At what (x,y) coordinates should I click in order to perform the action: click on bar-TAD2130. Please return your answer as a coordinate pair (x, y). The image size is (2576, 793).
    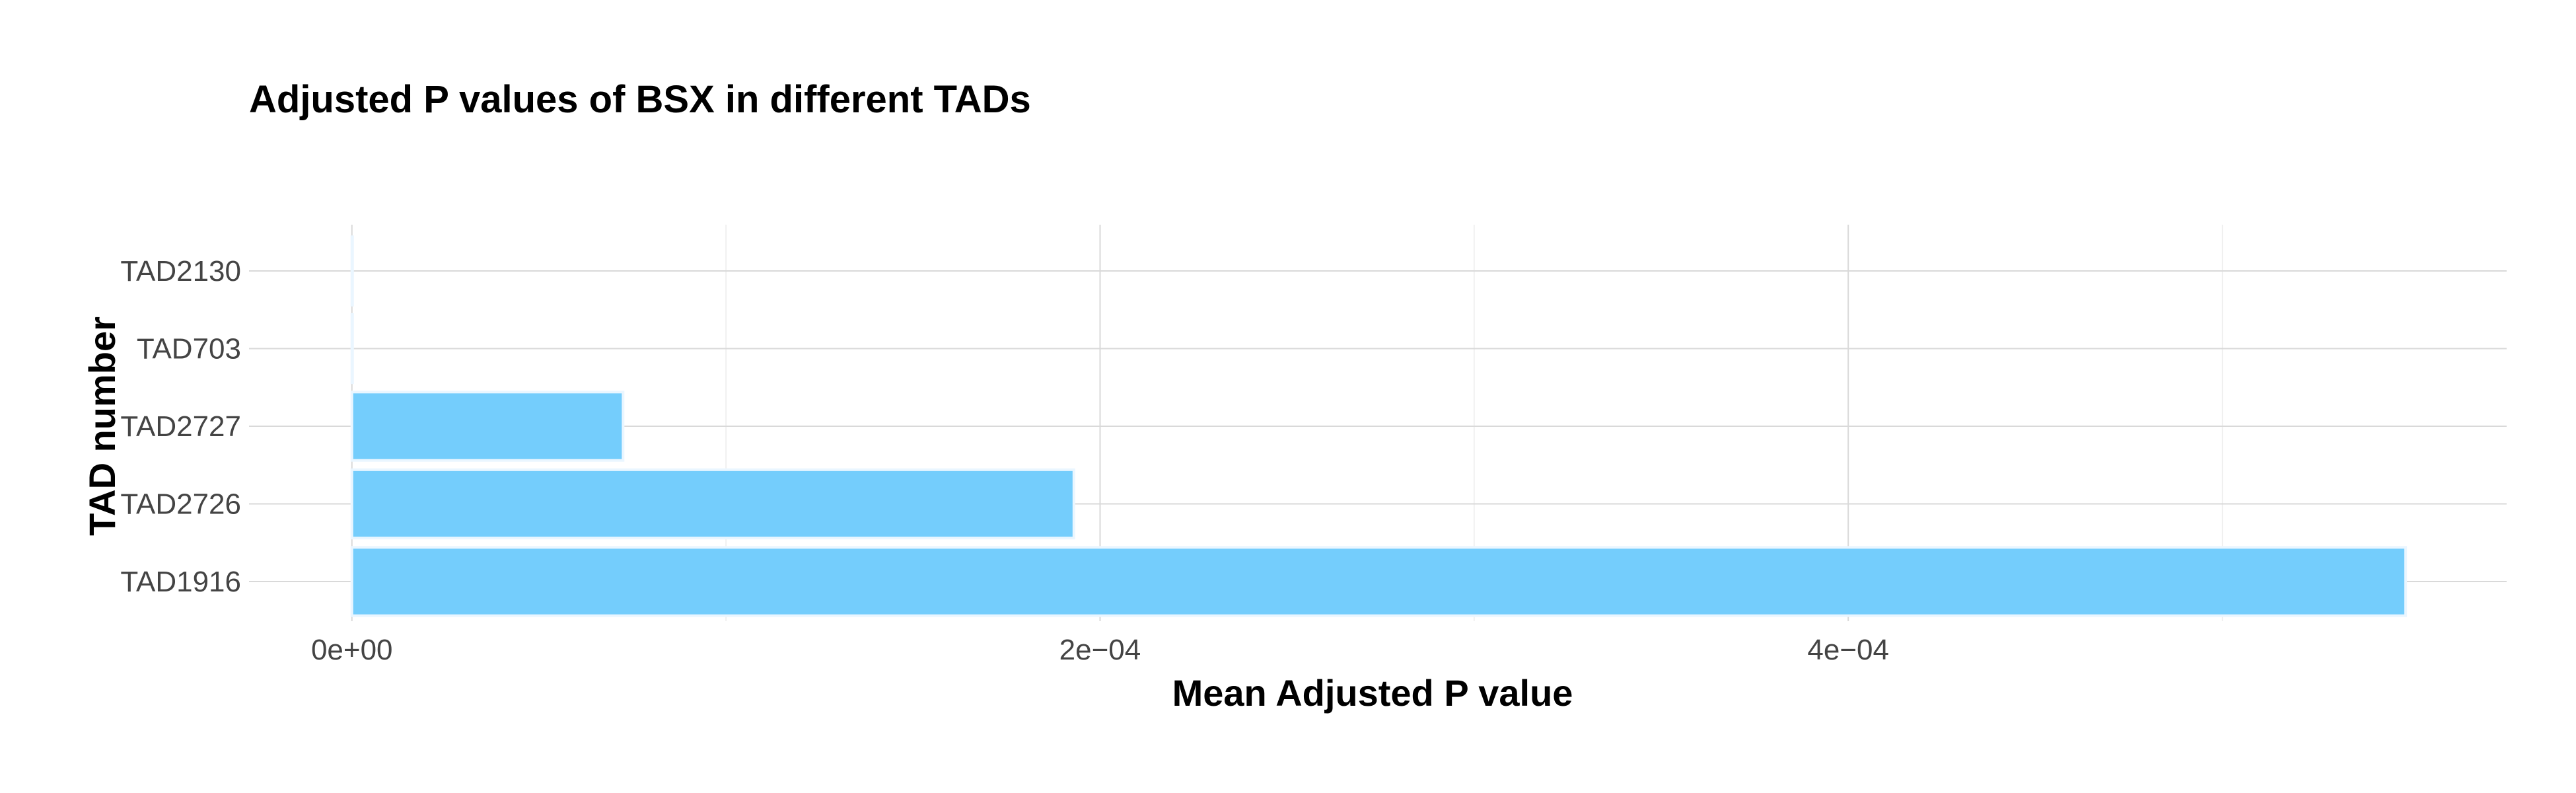
    Looking at the image, I should click on (352, 271).